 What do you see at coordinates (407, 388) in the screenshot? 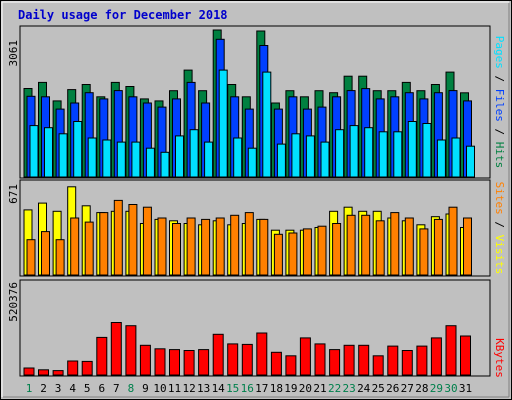
I see `day-label-27: 27` at bounding box center [407, 388].